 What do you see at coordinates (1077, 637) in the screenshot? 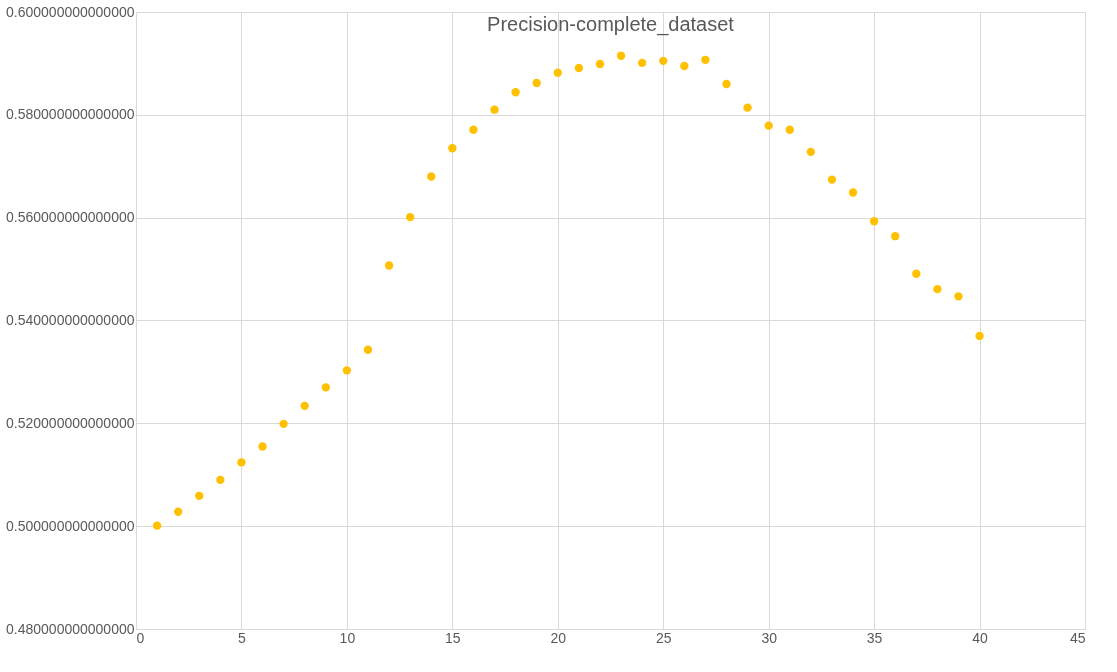
I see `x-tick-label: 45` at bounding box center [1077, 637].